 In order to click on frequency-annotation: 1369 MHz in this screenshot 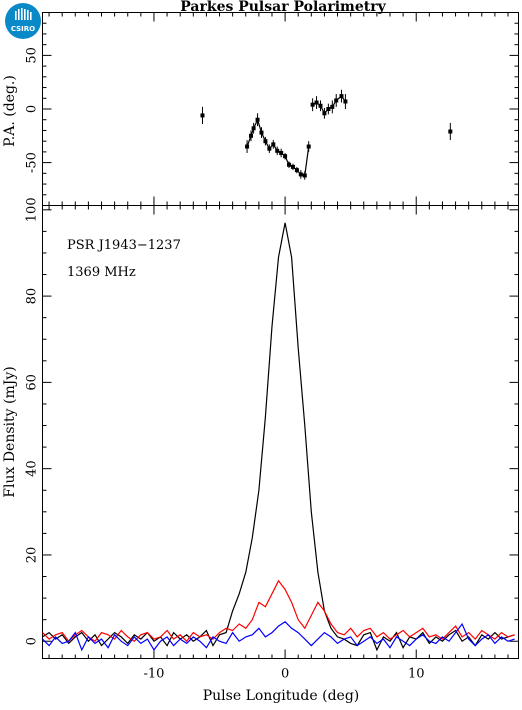, I will do `click(101, 272)`.